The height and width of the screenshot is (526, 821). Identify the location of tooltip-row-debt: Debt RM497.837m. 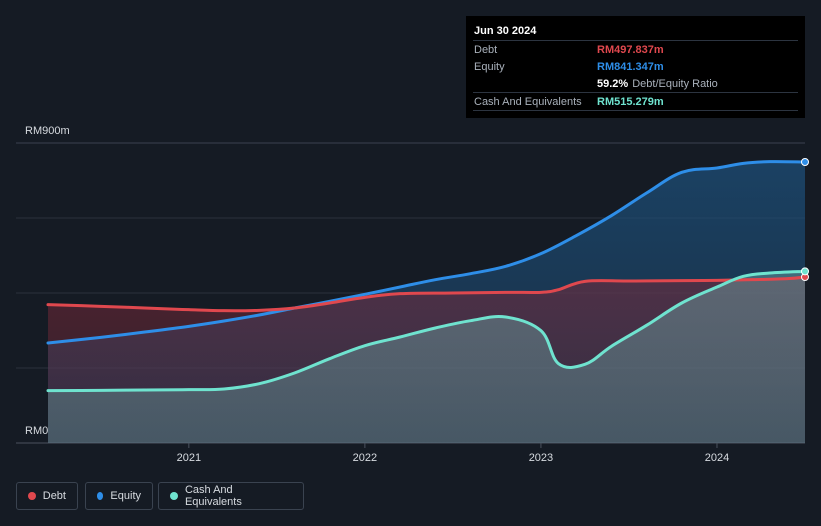
(635, 49).